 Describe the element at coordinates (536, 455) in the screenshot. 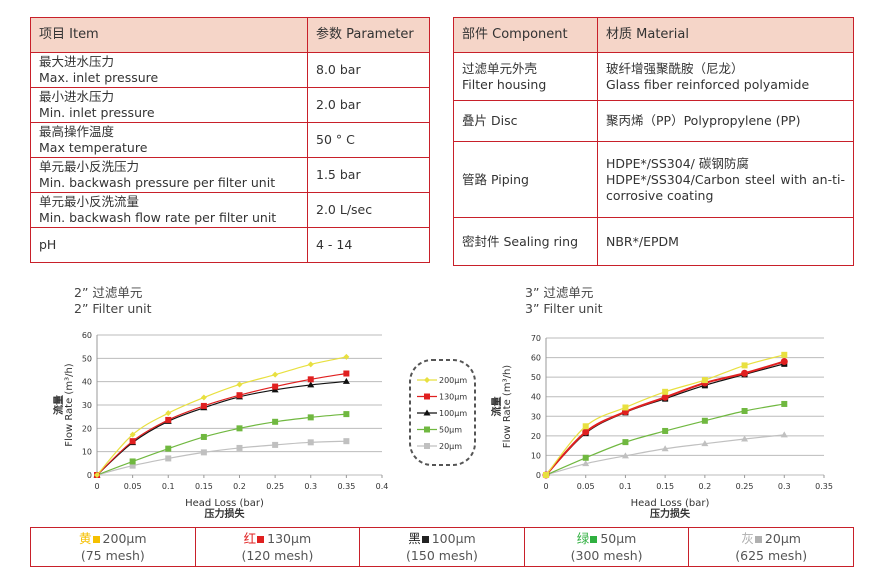

I see `y-tick-label: 10` at that location.